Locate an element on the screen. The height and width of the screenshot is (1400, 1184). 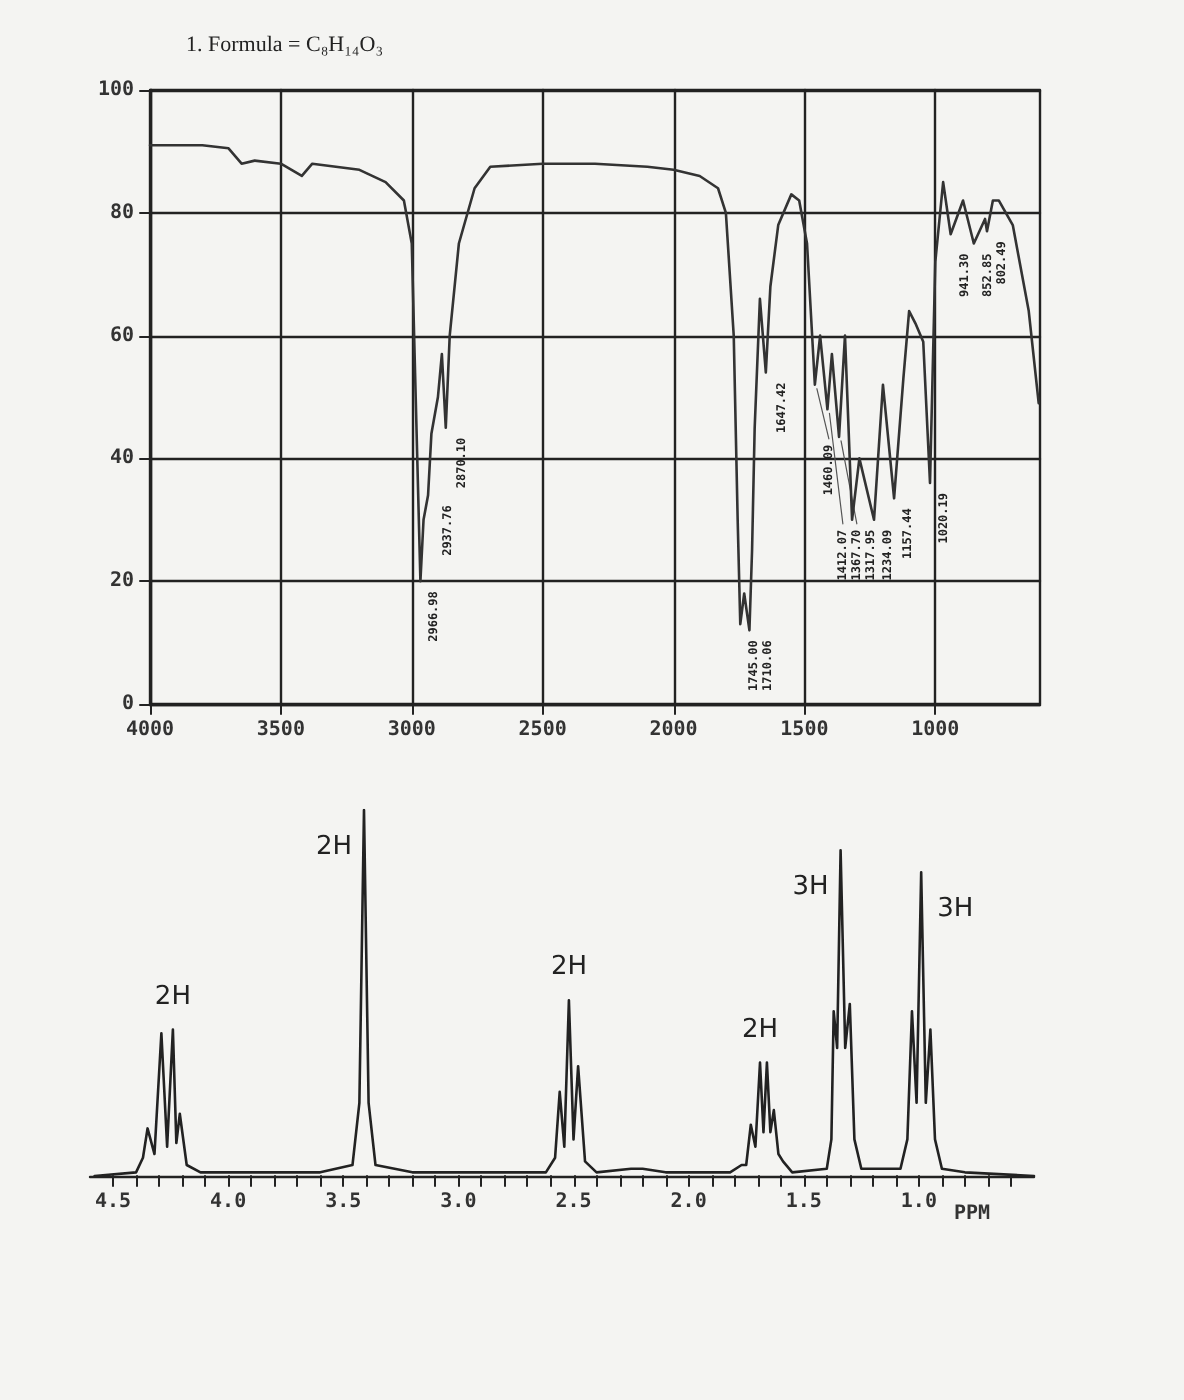
x-tick-label: 3000 is located at coordinates (411, 730).